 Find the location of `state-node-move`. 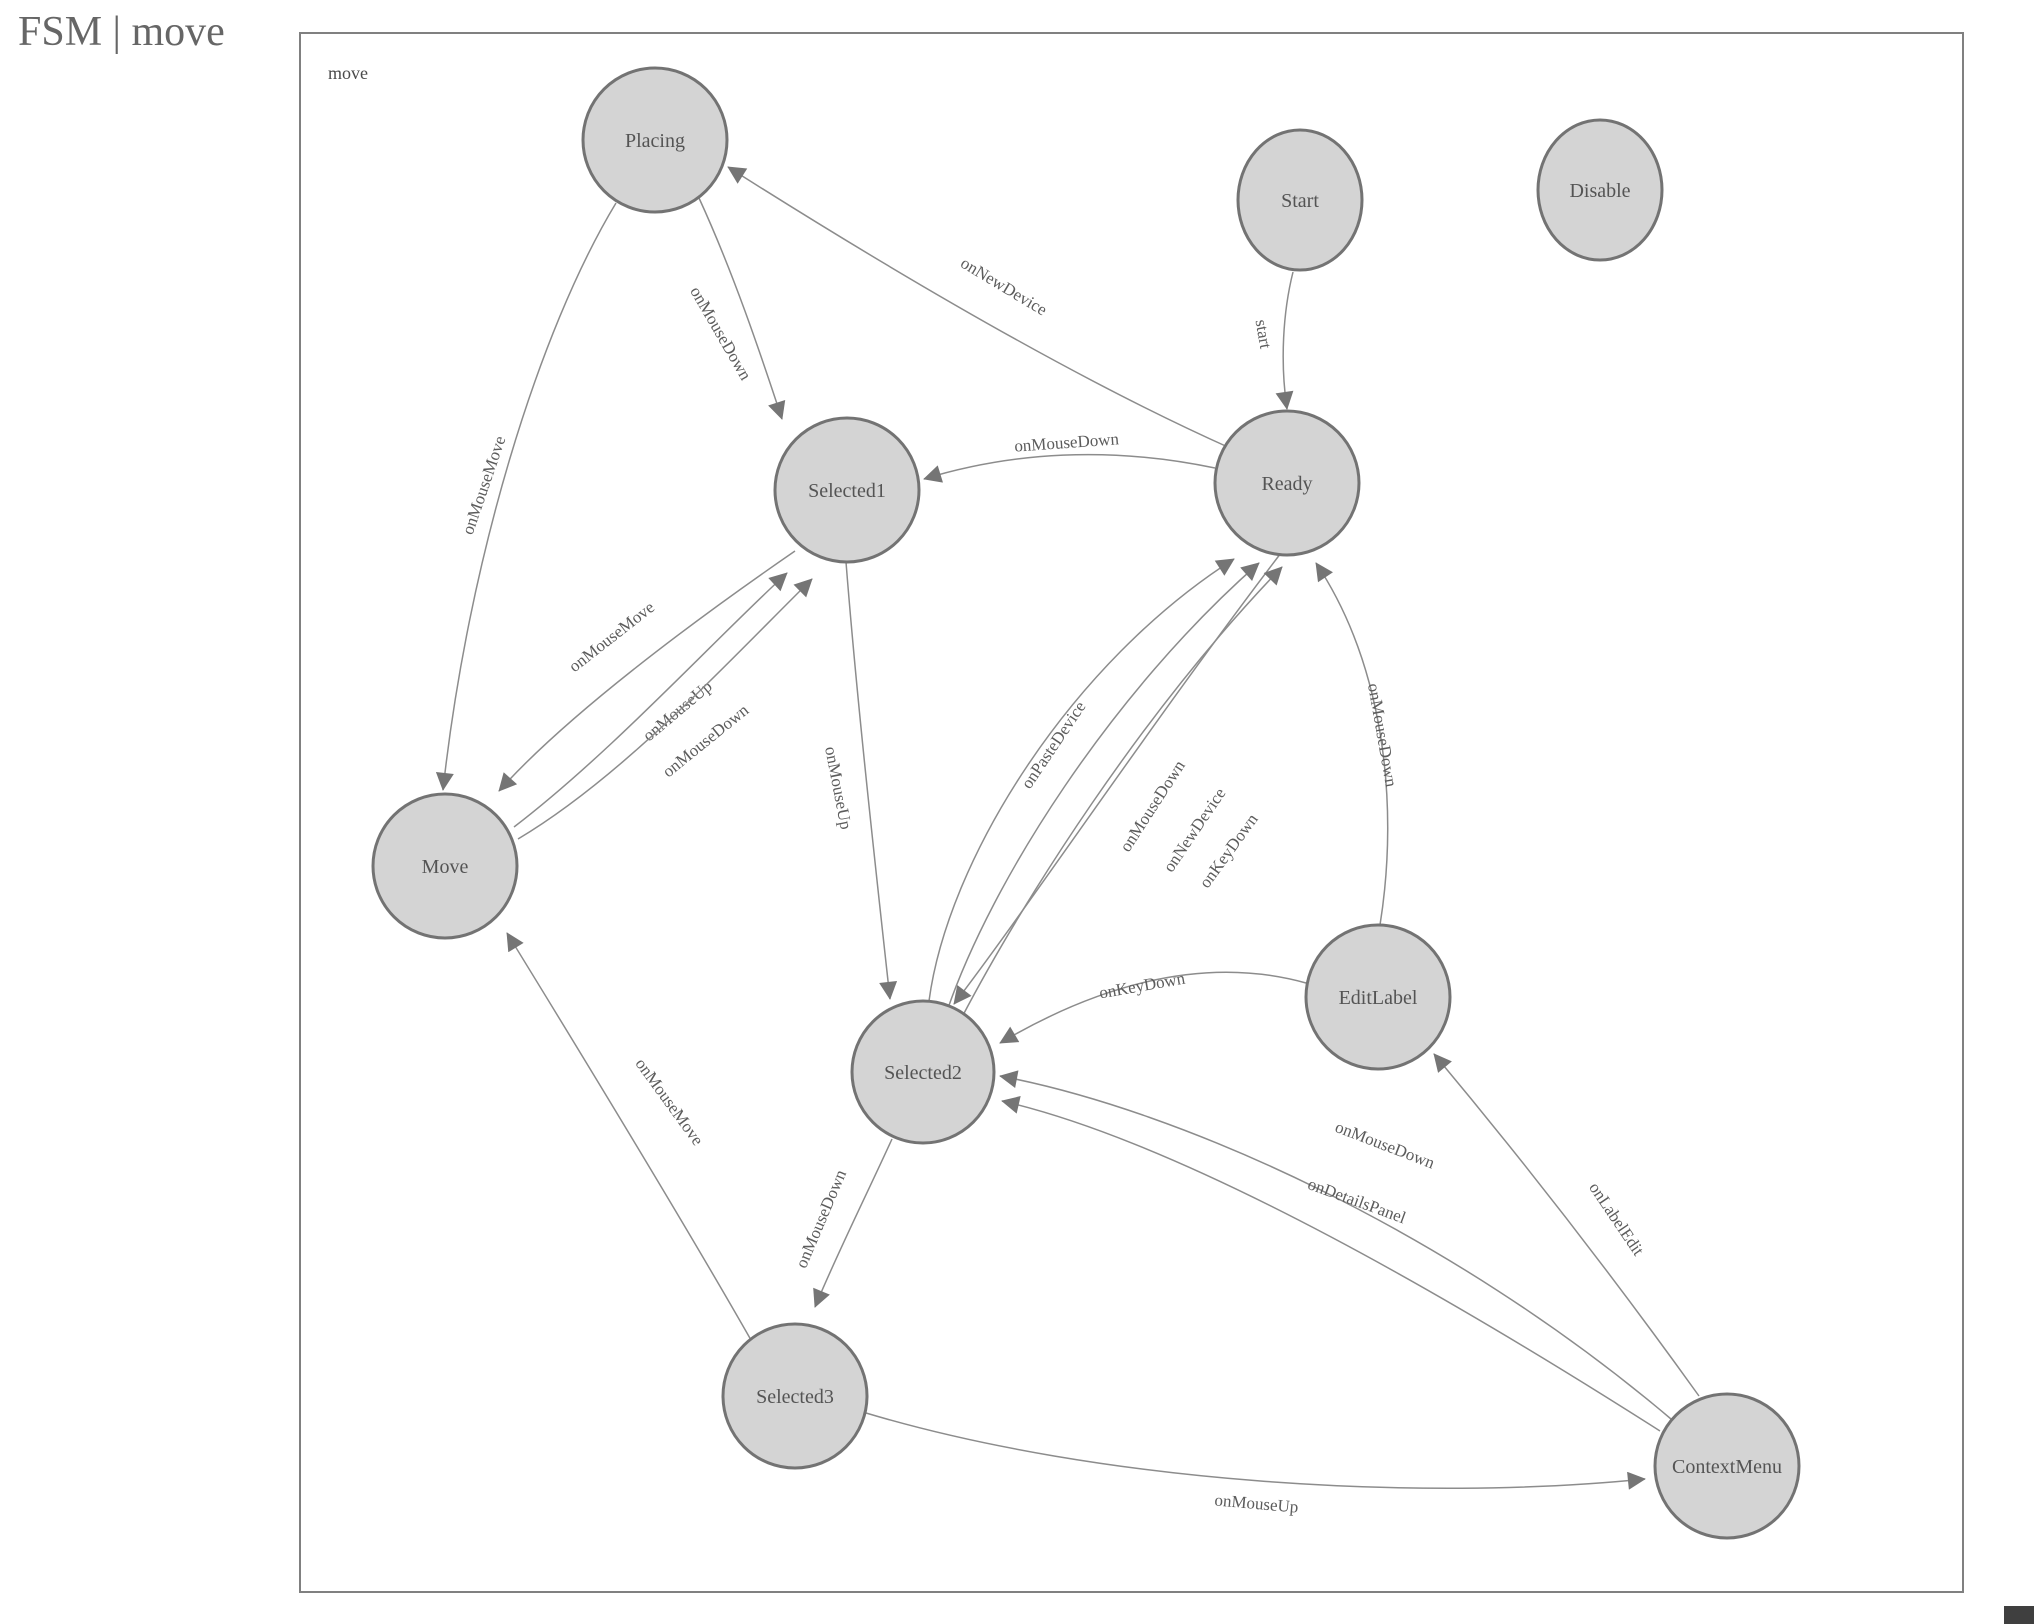

state-node-move is located at coordinates (445, 866).